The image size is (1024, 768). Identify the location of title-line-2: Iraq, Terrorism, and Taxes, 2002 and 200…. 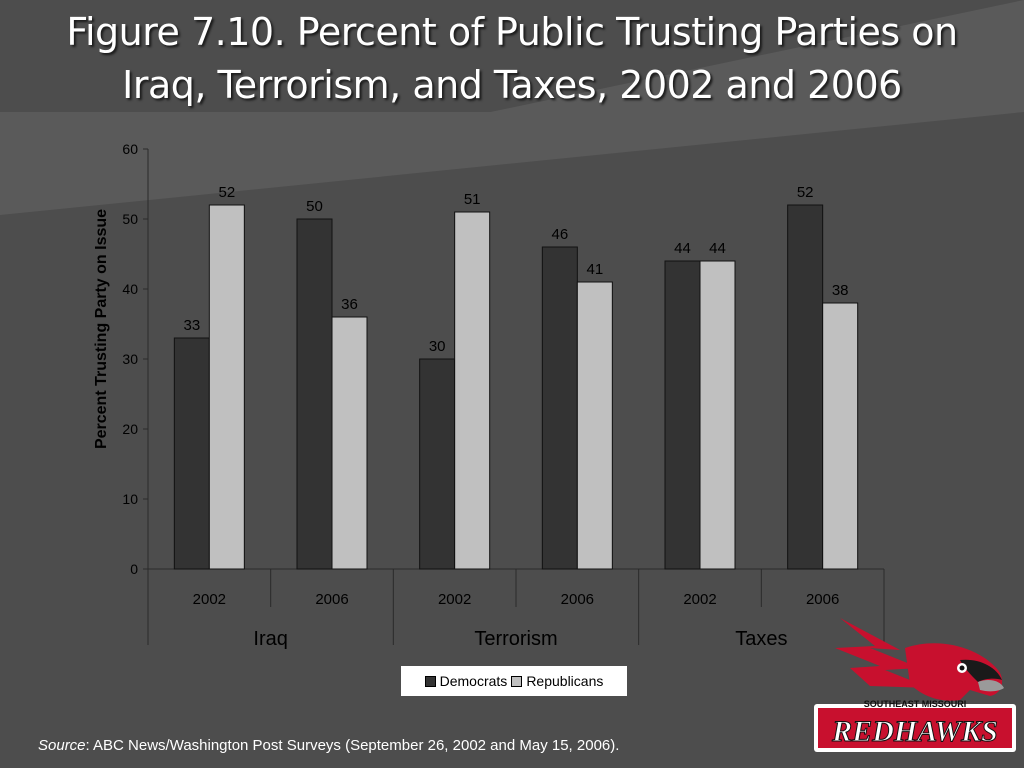
(512, 85).